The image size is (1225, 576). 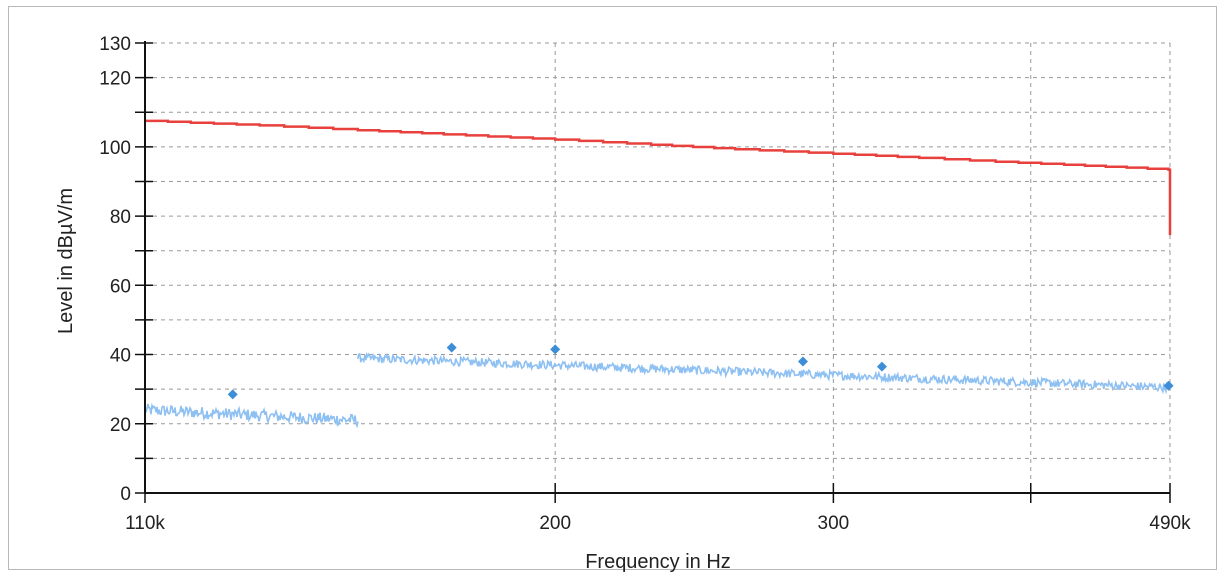 What do you see at coordinates (555, 523) in the screenshot?
I see `x-tick-label: 200` at bounding box center [555, 523].